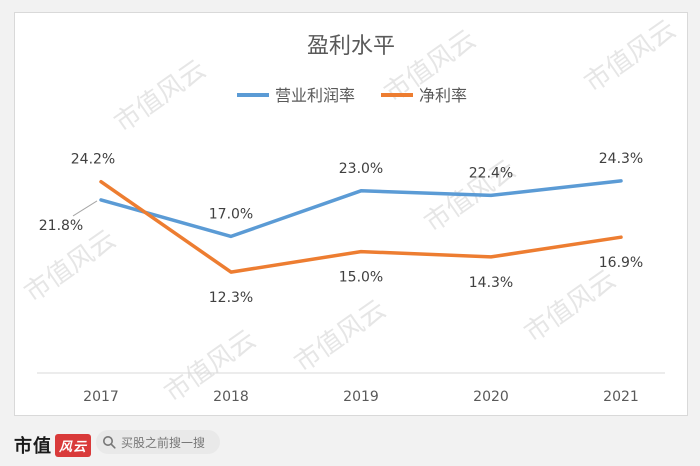 This screenshot has width=700, height=466. What do you see at coordinates (231, 214) in the screenshot?
I see `data-label: 17.0%` at bounding box center [231, 214].